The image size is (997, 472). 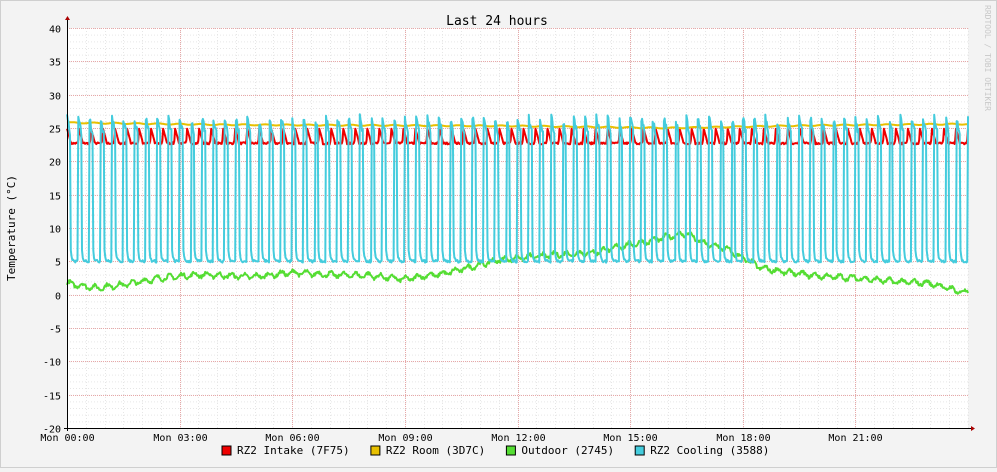 What do you see at coordinates (55, 63) in the screenshot?
I see `y-tick-label: 35` at bounding box center [55, 63].